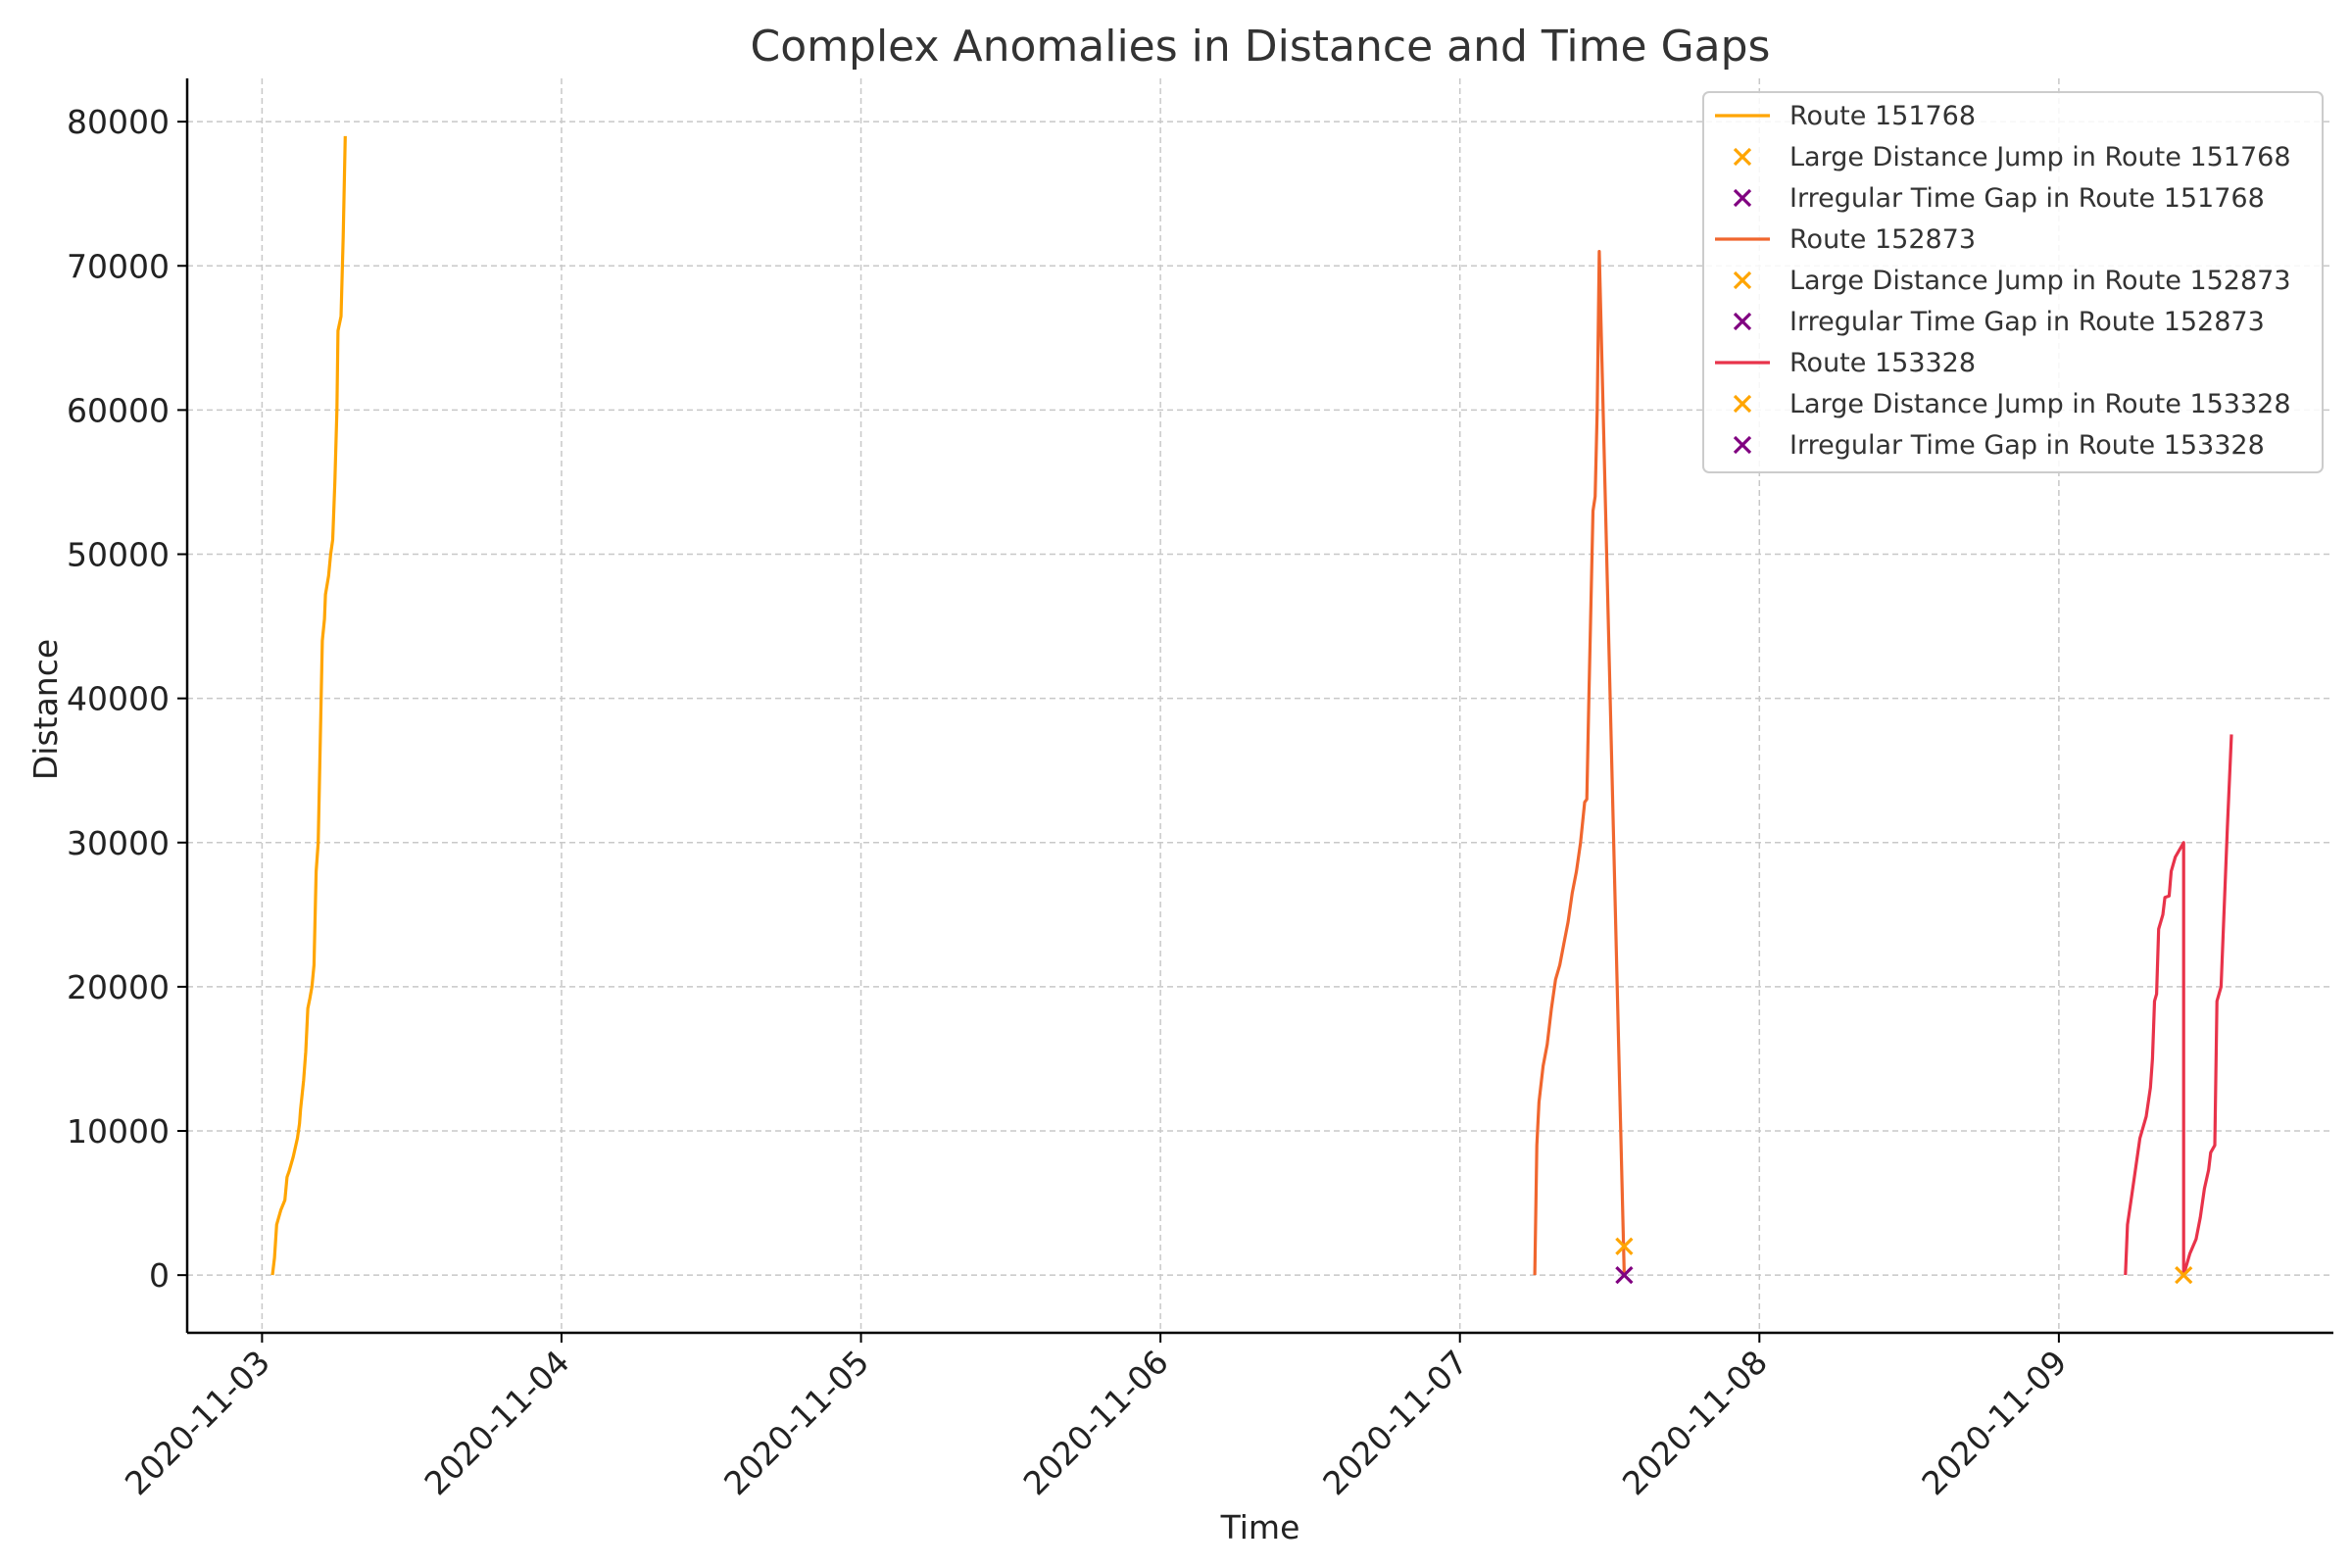 The height and width of the screenshot is (1568, 2352). I want to click on legend-label: Irregular Time Gap in Route 152873, so click(2027, 322).